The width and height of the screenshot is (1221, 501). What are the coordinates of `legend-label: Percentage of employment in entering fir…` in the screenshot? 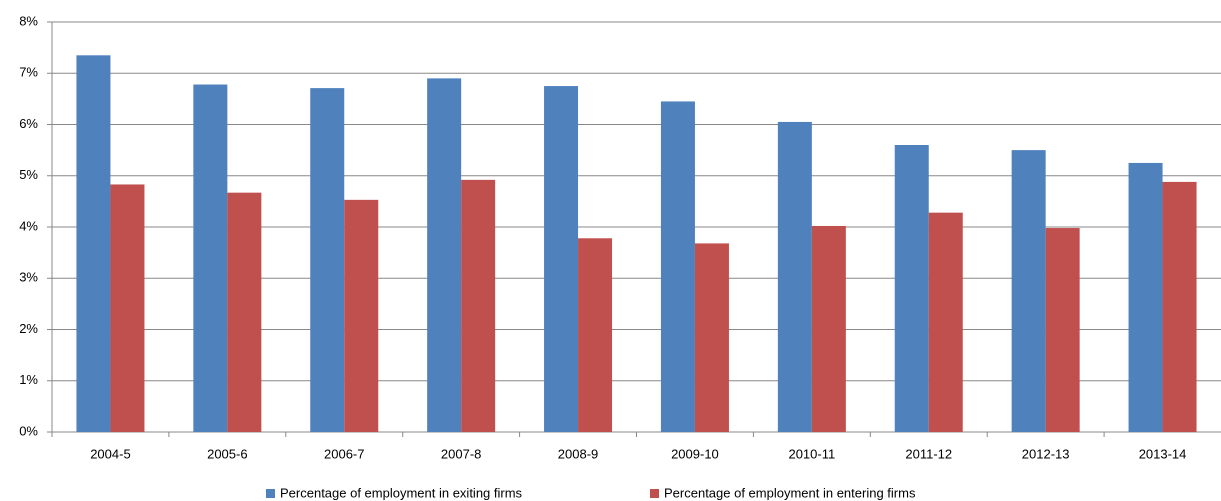 It's located at (790, 492).